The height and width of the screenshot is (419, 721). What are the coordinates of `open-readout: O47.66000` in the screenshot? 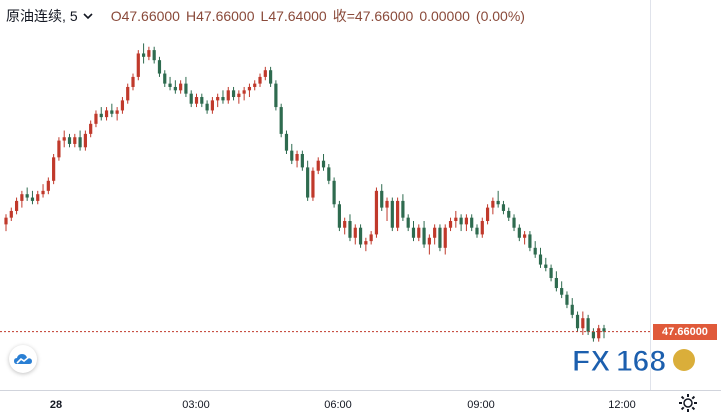 It's located at (145, 16).